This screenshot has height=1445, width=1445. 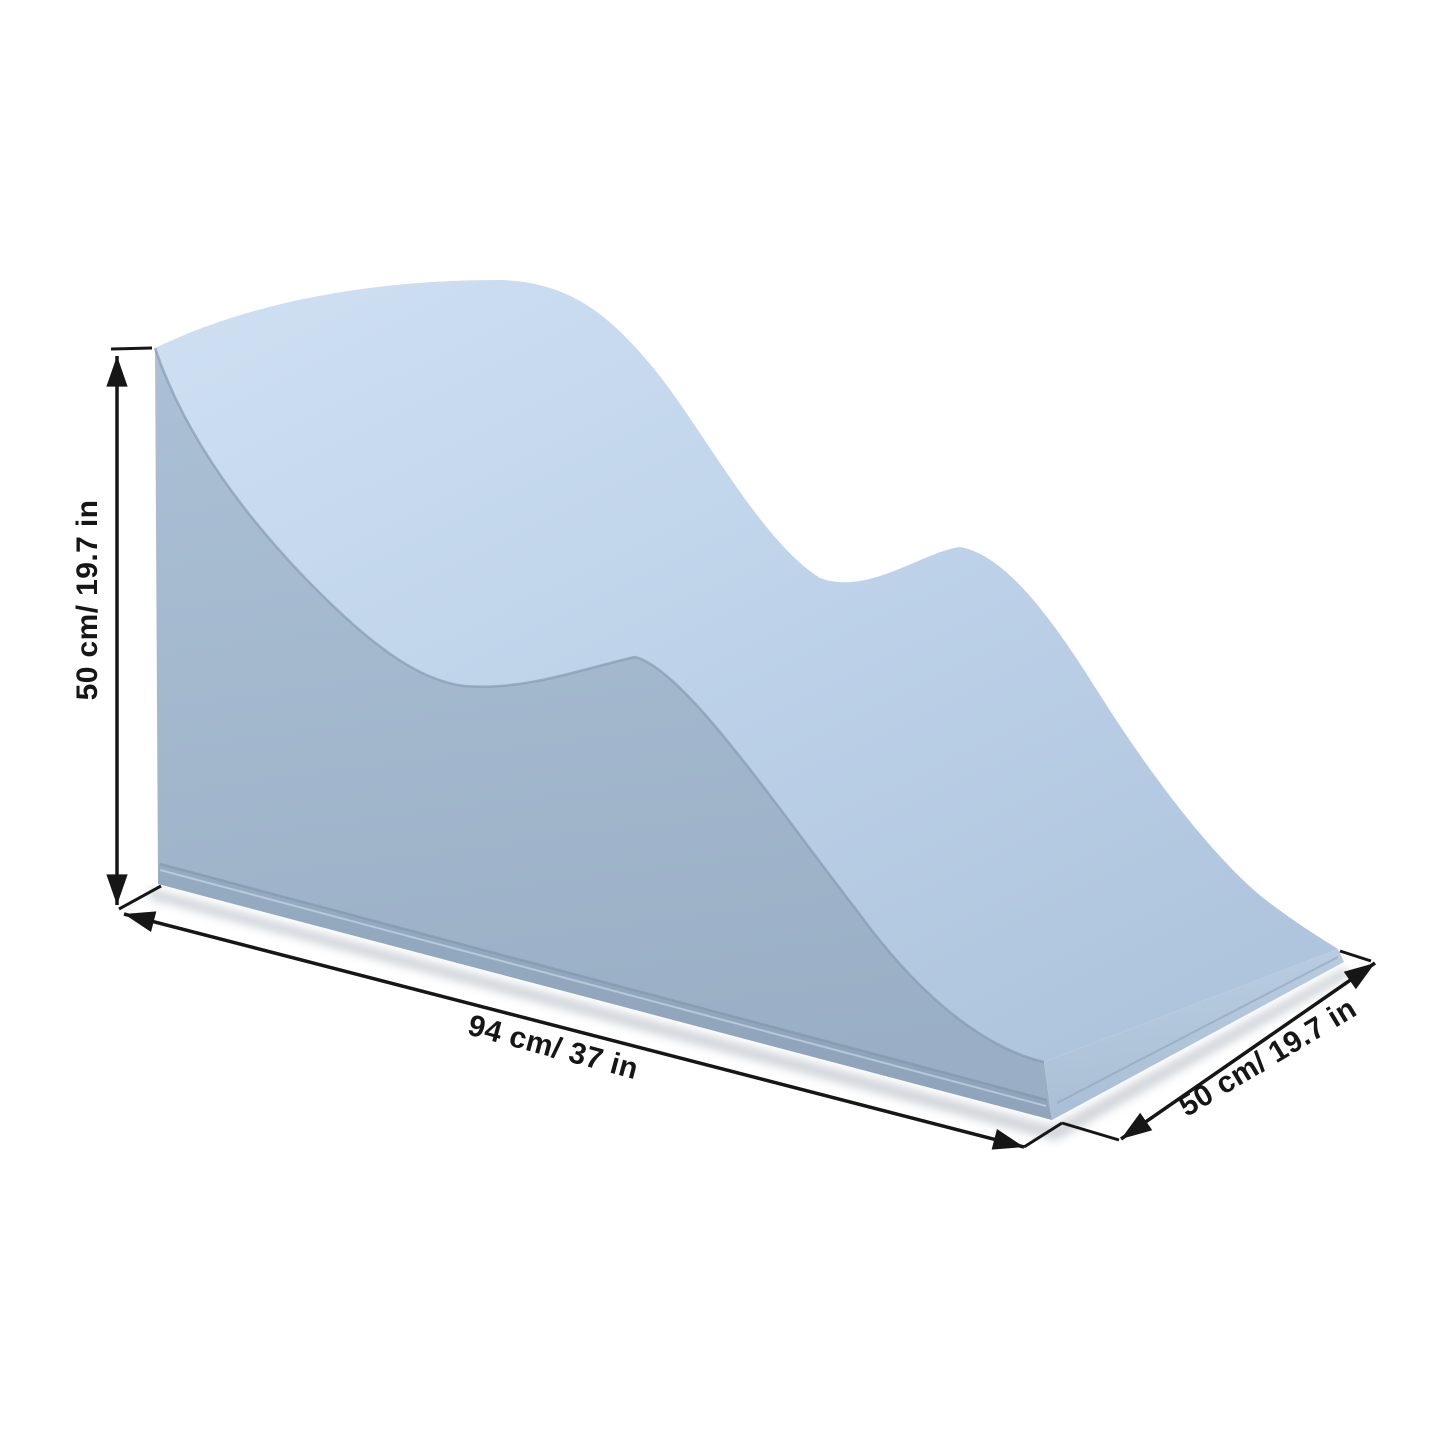 What do you see at coordinates (140, 897) in the screenshot?
I see `height-bottom-tick` at bounding box center [140, 897].